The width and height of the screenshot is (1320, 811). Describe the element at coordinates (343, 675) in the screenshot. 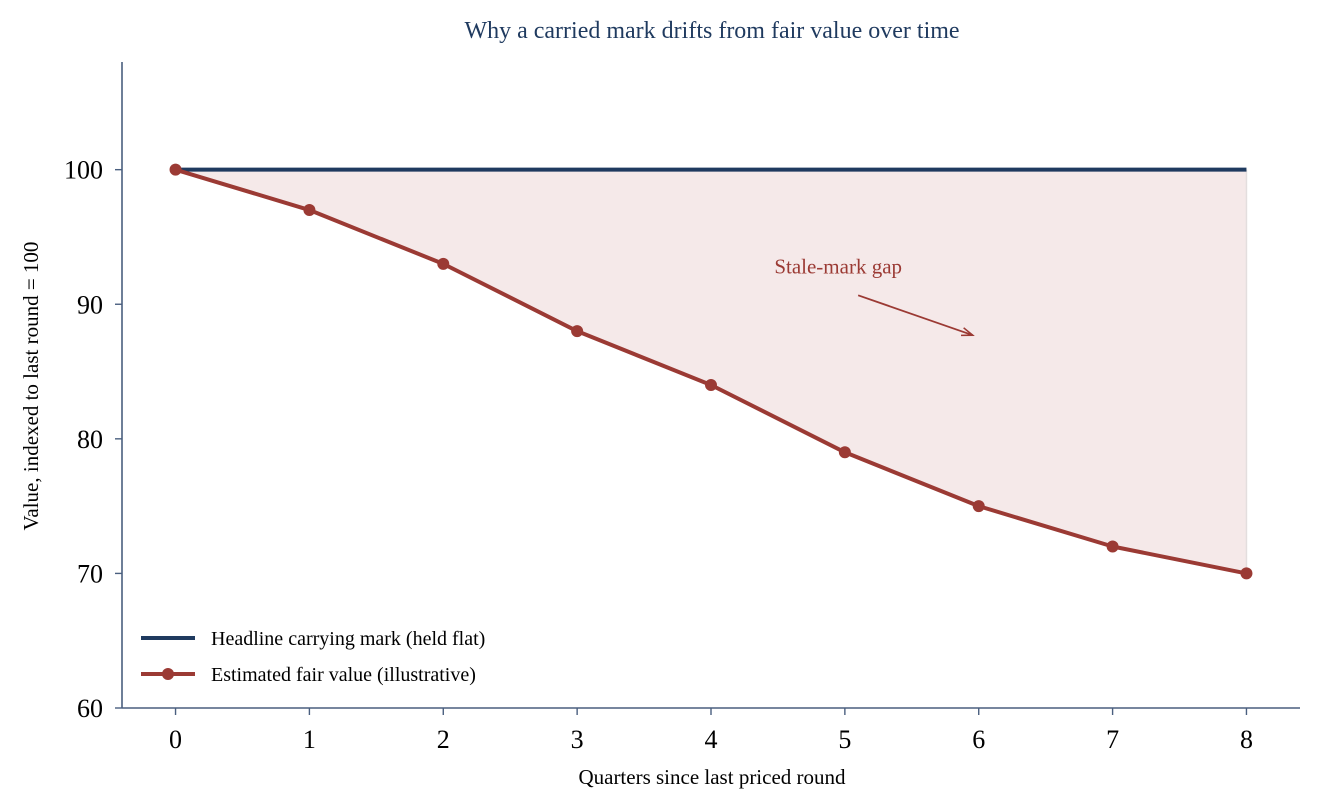

I see `legend-label-fair-value: Estimated fair value (illustrative)` at that location.